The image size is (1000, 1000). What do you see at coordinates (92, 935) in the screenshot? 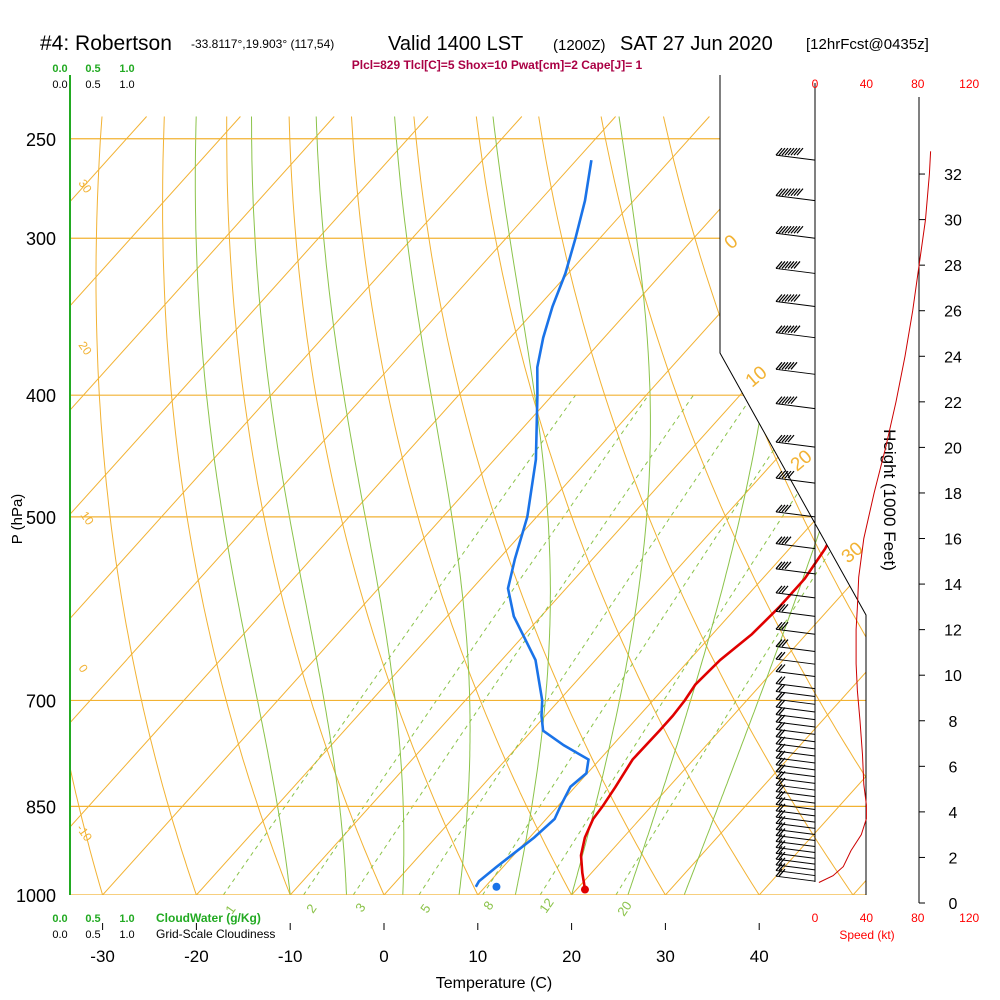
I see `cloudiness-tick-bottom: 0.5` at bounding box center [92, 935].